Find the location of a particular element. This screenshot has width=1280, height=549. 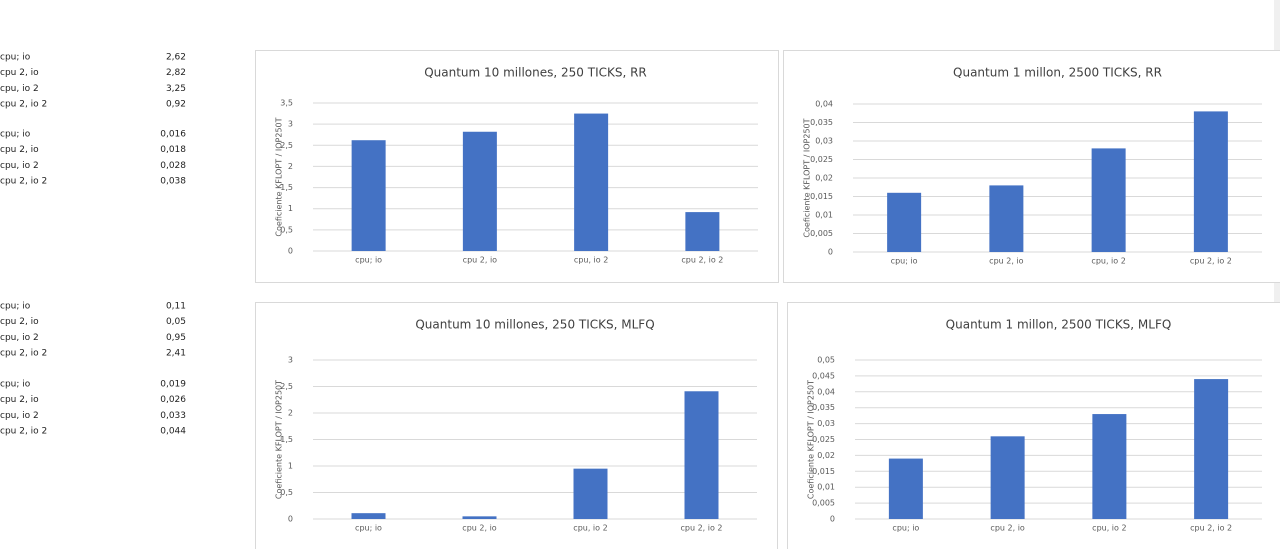

cell-value: 0,033 is located at coordinates (173, 416).